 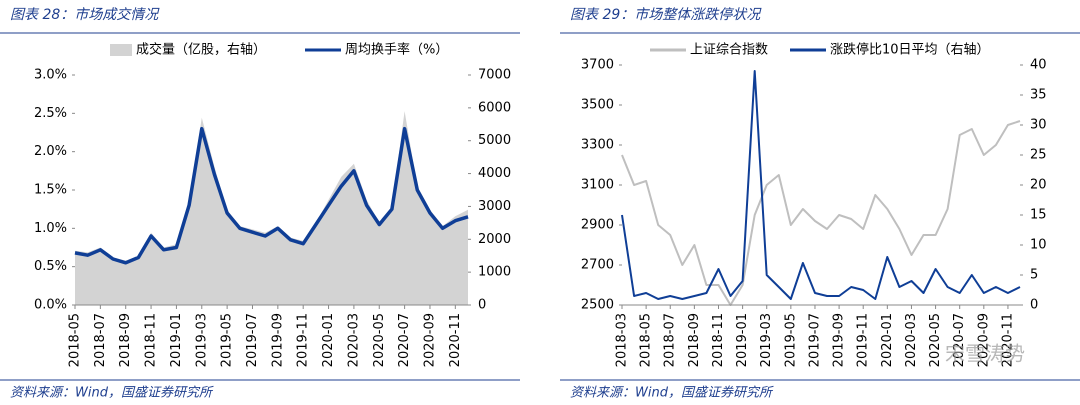 What do you see at coordinates (1038, 215) in the screenshot?
I see `y2-tick-label: 15` at bounding box center [1038, 215].